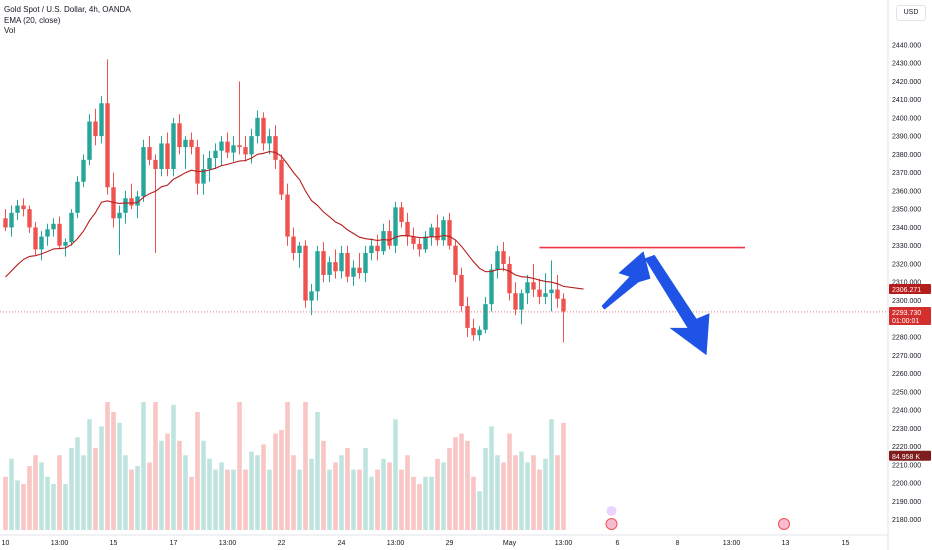 The image size is (932, 550). I want to click on y-tick-label: 2260.000, so click(906, 374).